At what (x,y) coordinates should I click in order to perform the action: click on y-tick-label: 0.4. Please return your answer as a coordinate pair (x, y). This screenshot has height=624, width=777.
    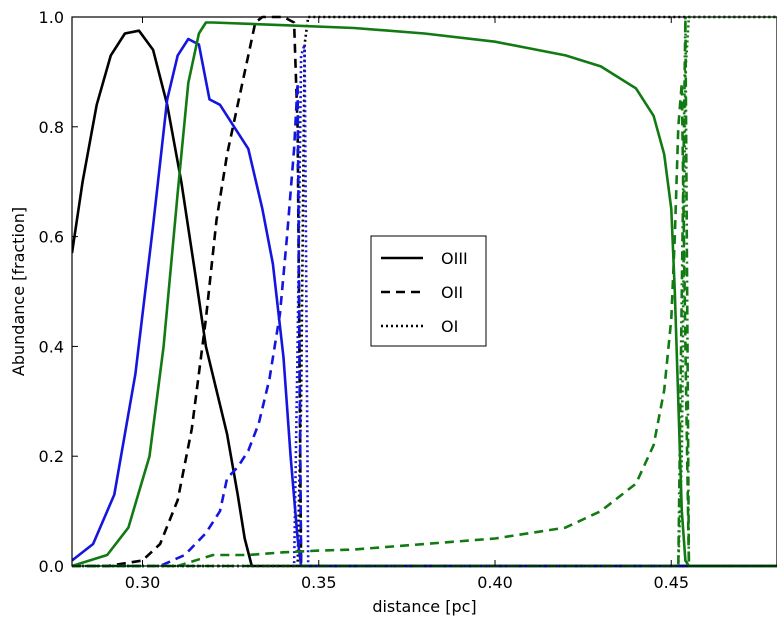
    Looking at the image, I should click on (51, 346).